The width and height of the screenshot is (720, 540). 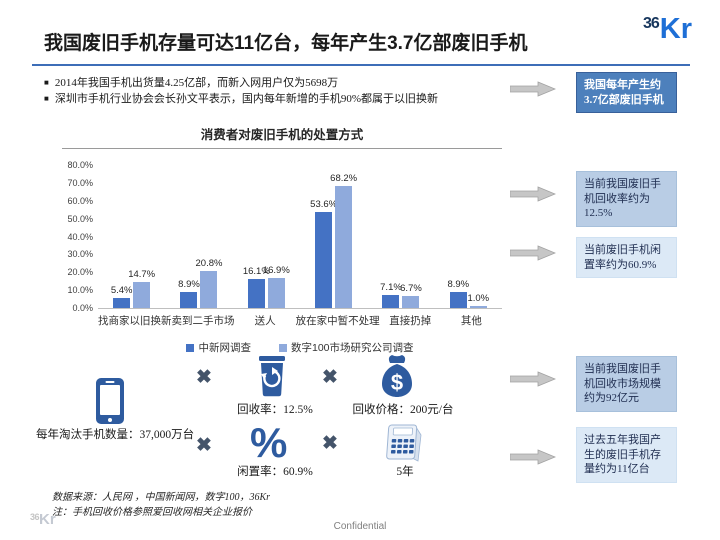 I want to click on bar: 7.1%, so click(x=391, y=295).